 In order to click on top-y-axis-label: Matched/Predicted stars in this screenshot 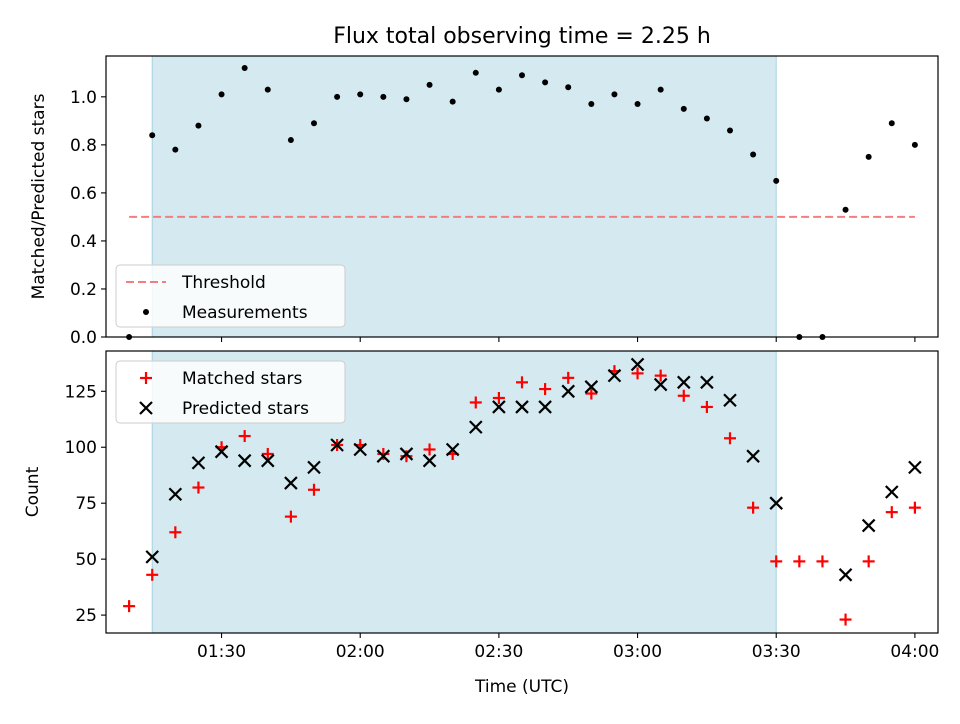, I will do `click(39, 196)`.